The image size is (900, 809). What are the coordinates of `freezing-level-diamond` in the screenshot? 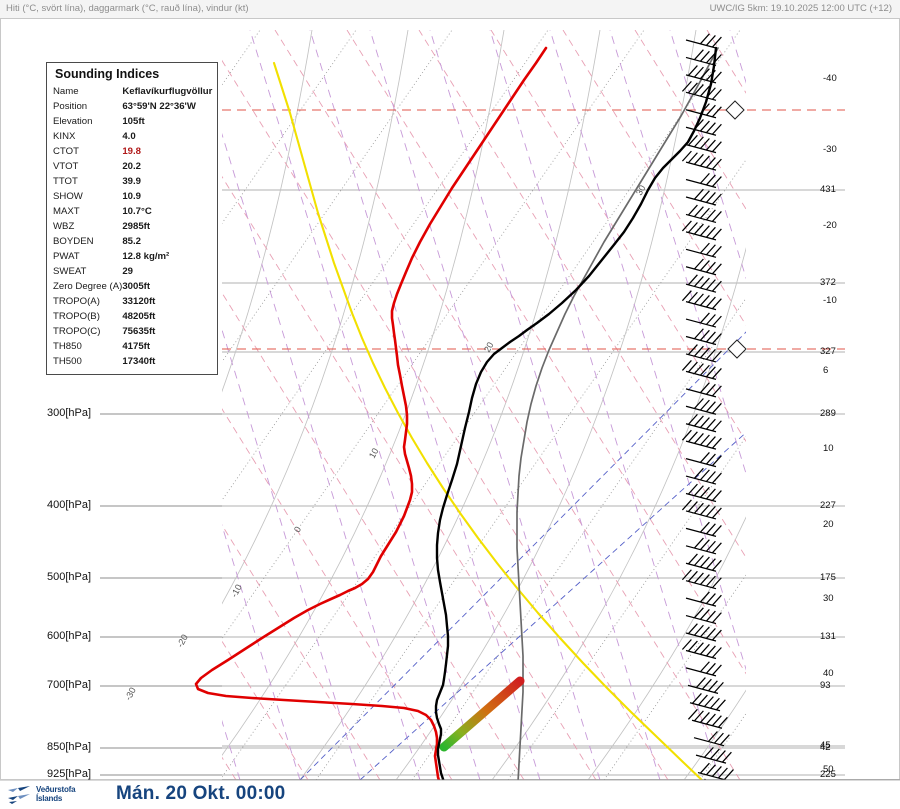 It's located at (737, 349).